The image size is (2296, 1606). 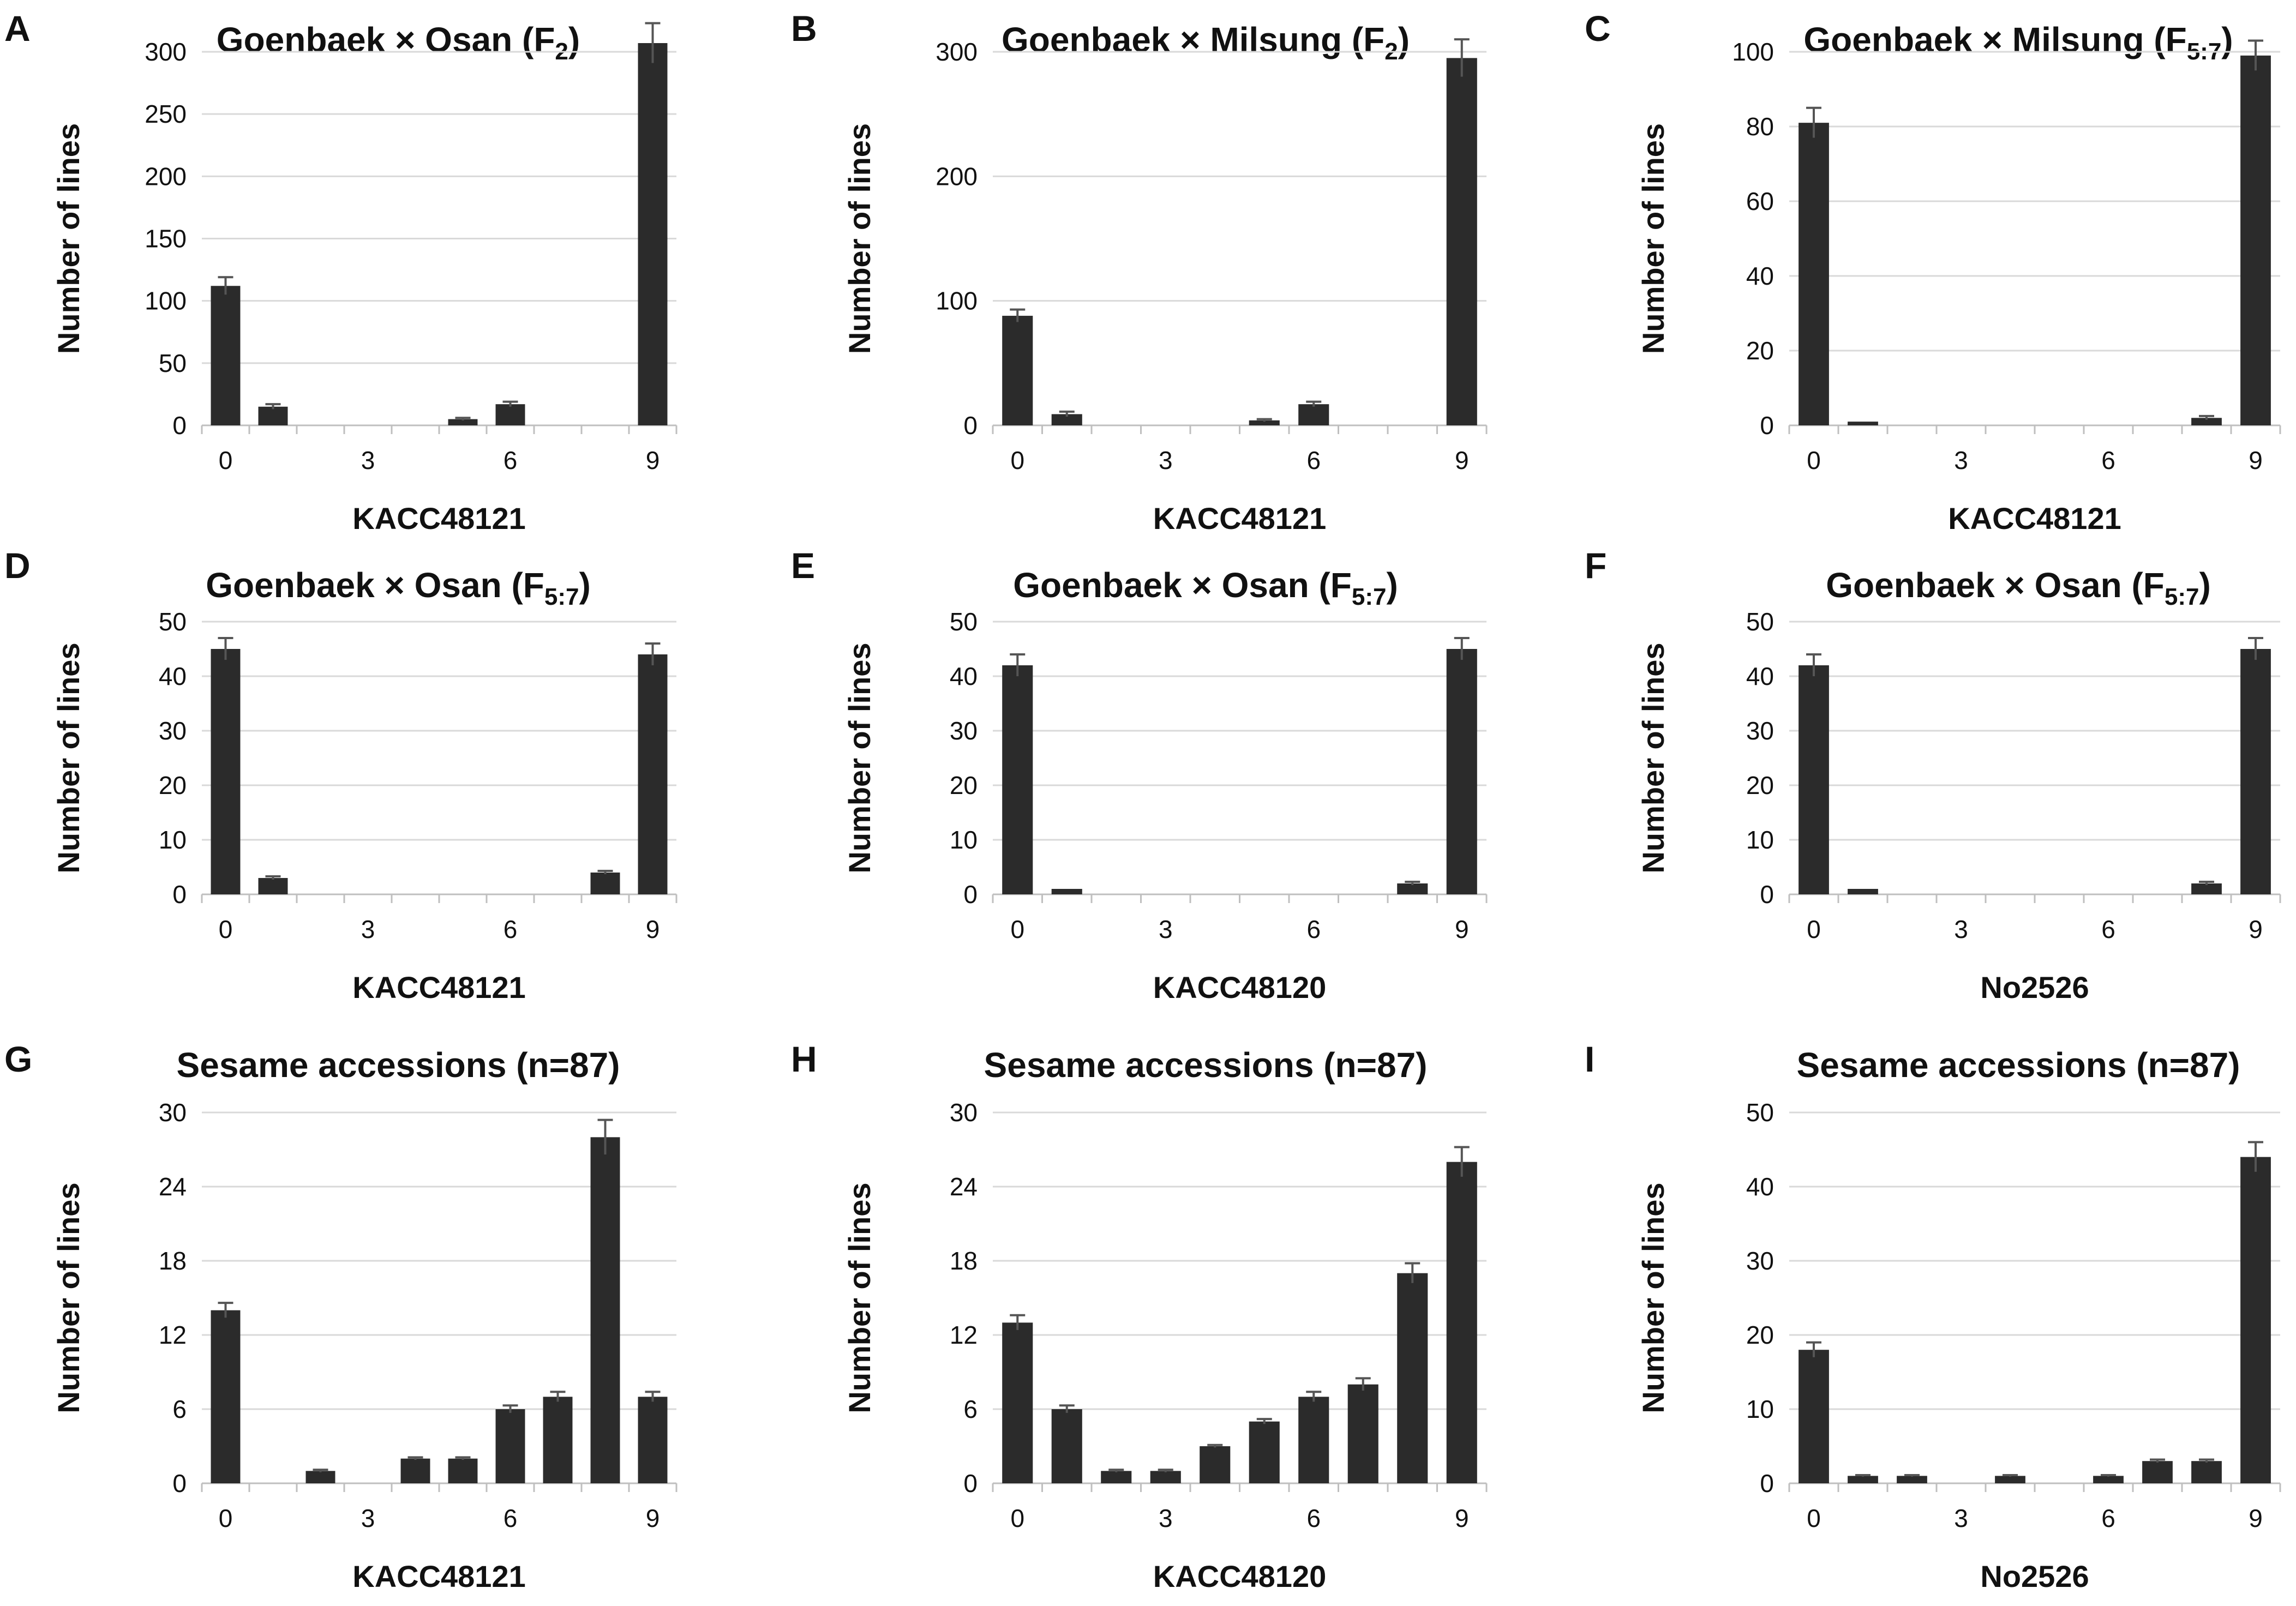 I want to click on panel-letter: E, so click(x=803, y=565).